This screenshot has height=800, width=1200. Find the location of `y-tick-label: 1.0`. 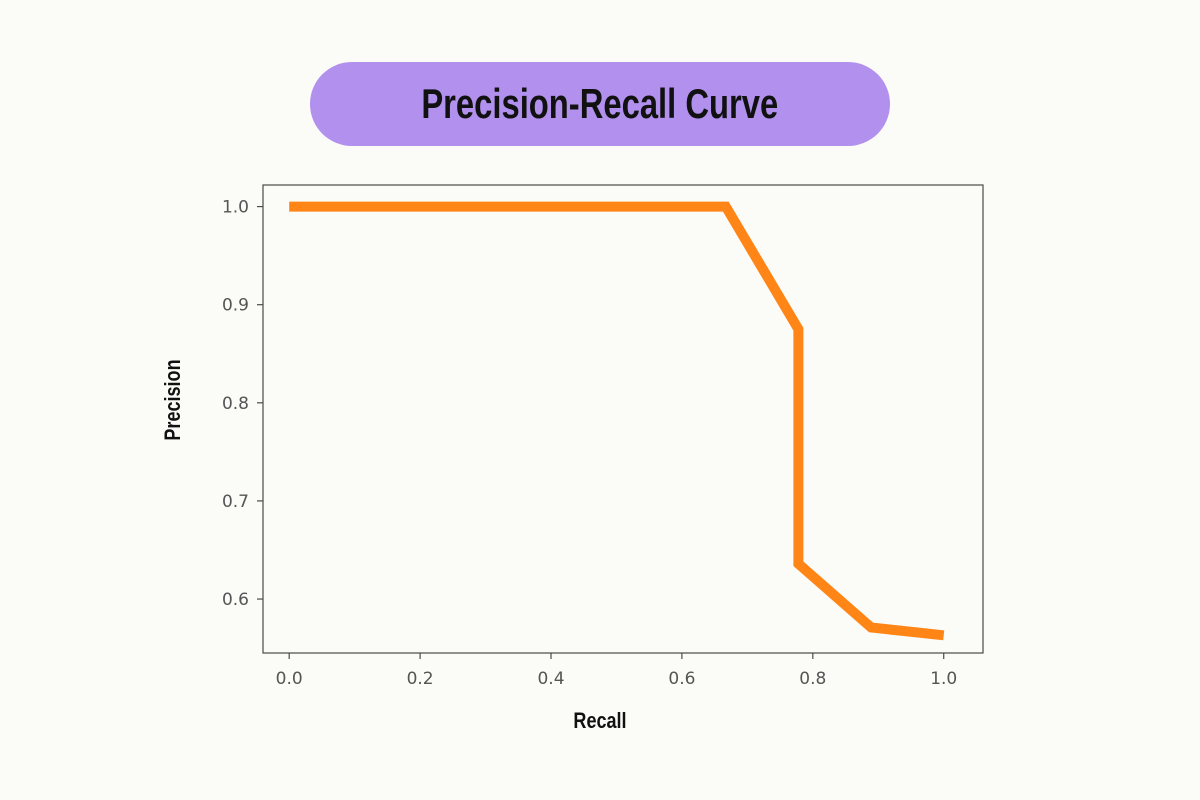

y-tick-label: 1.0 is located at coordinates (235, 208).